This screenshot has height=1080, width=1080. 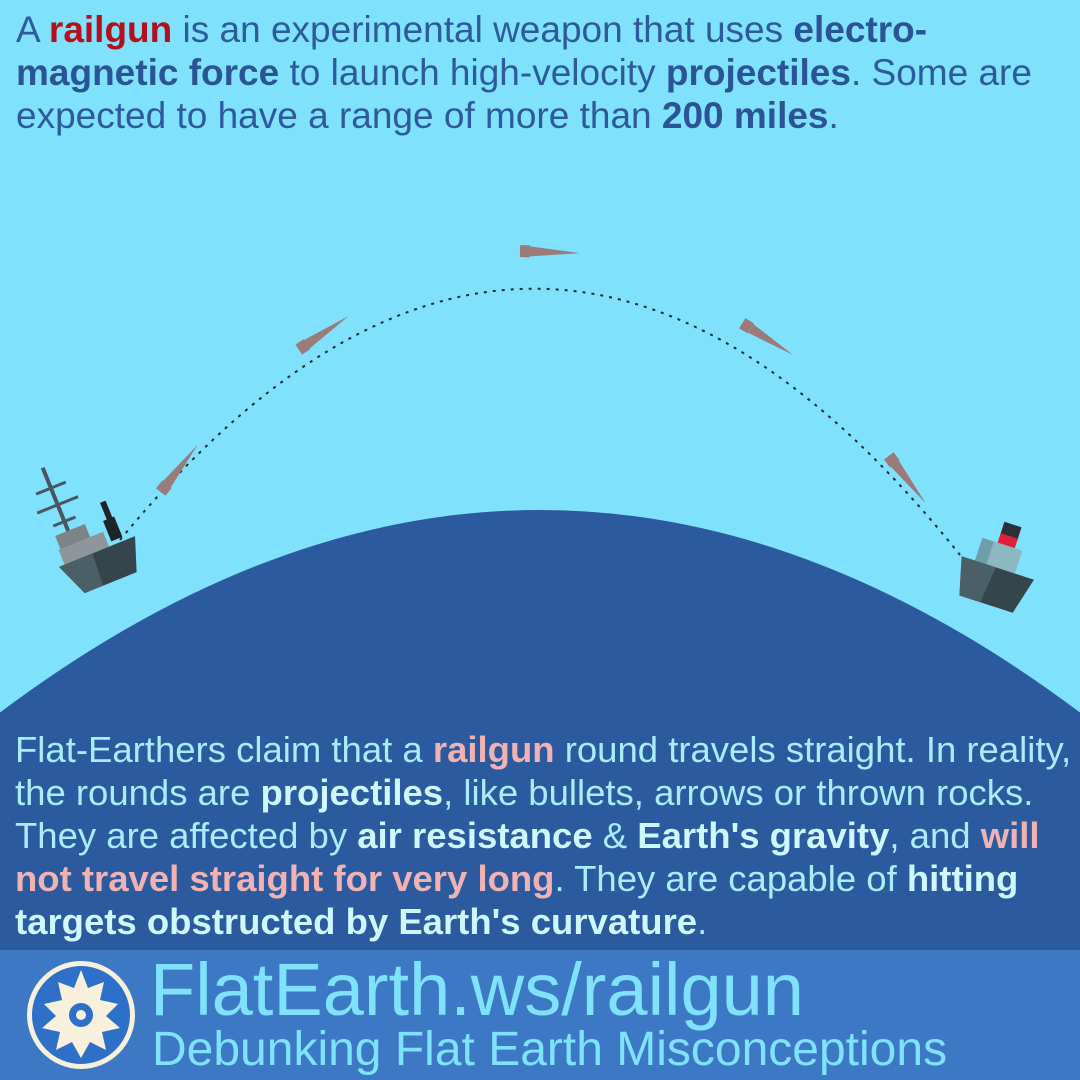 I want to click on electromagnetic-highlight: electro-magnetic force, so click(x=472, y=51).